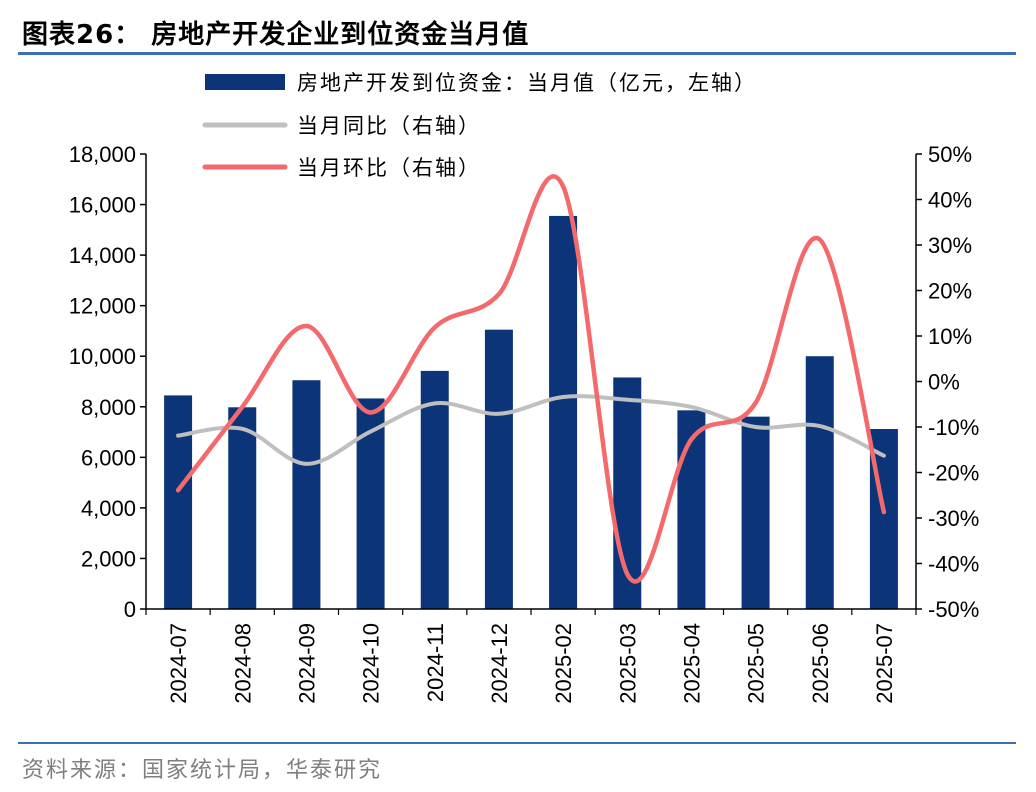 This screenshot has height=792, width=1036. What do you see at coordinates (531, 430) in the screenshot?
I see `yoy-line` at bounding box center [531, 430].